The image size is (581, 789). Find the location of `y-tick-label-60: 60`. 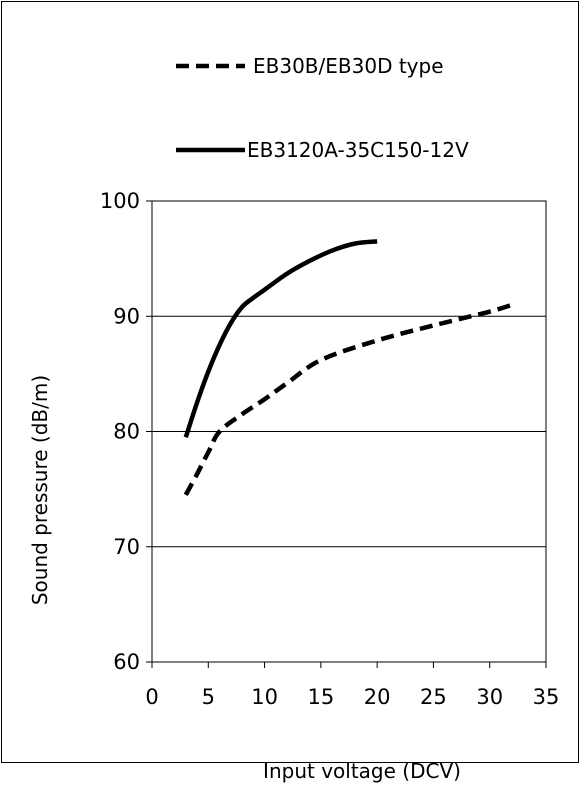

y-tick-label-60: 60 is located at coordinates (126, 662).